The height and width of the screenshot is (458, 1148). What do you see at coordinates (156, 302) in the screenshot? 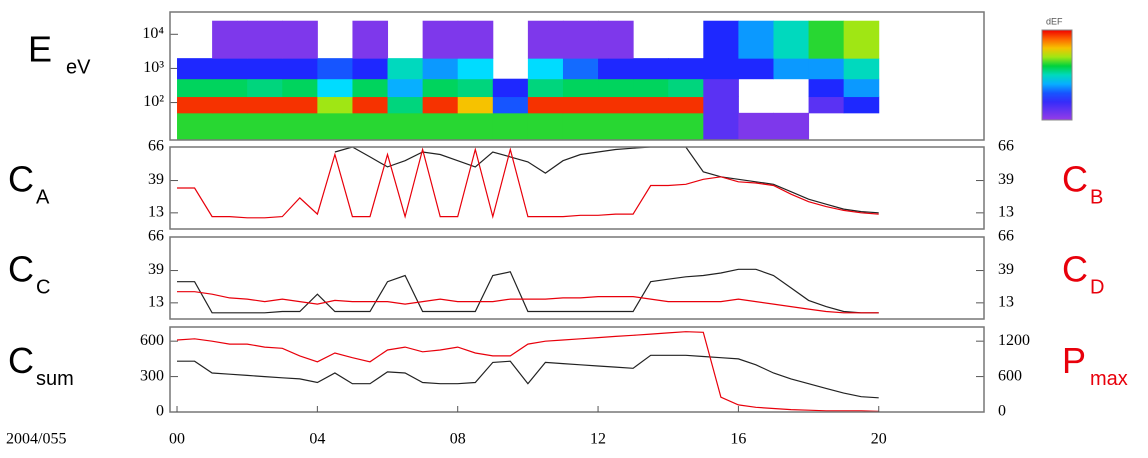
I see `y-tick-label: 13` at bounding box center [156, 302].